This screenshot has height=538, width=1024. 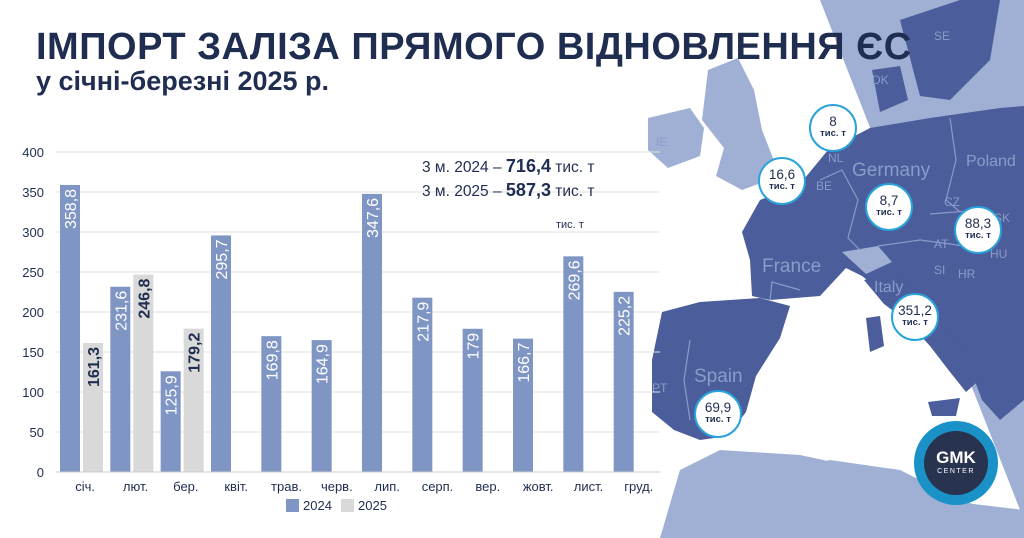 What do you see at coordinates (272, 360) in the screenshot?
I see `bar-label-2024-5: 169,8` at bounding box center [272, 360].